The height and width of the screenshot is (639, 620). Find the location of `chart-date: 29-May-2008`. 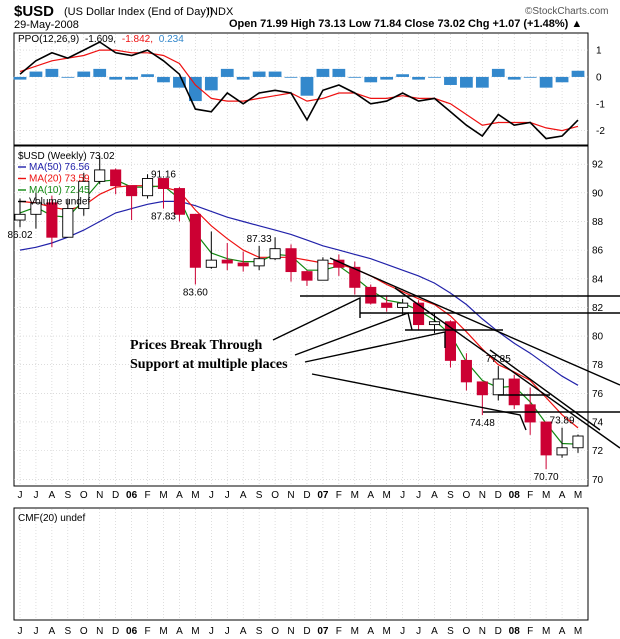

chart-date: 29-May-2008 is located at coordinates (46, 25).